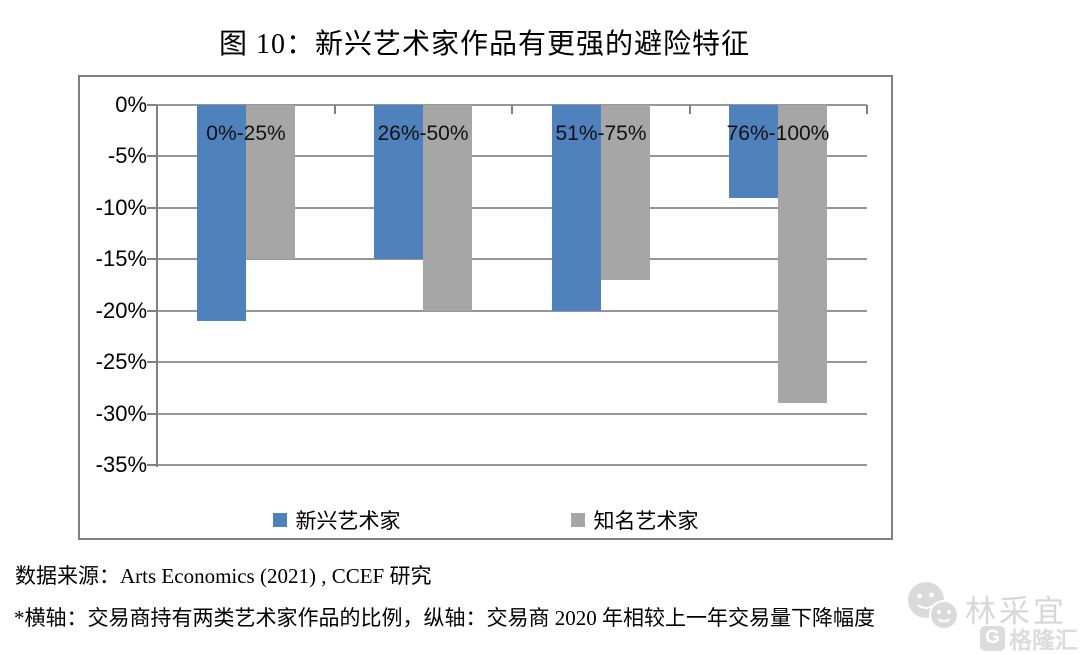  Describe the element at coordinates (121, 413) in the screenshot. I see `y-axis-label: -30%` at that location.